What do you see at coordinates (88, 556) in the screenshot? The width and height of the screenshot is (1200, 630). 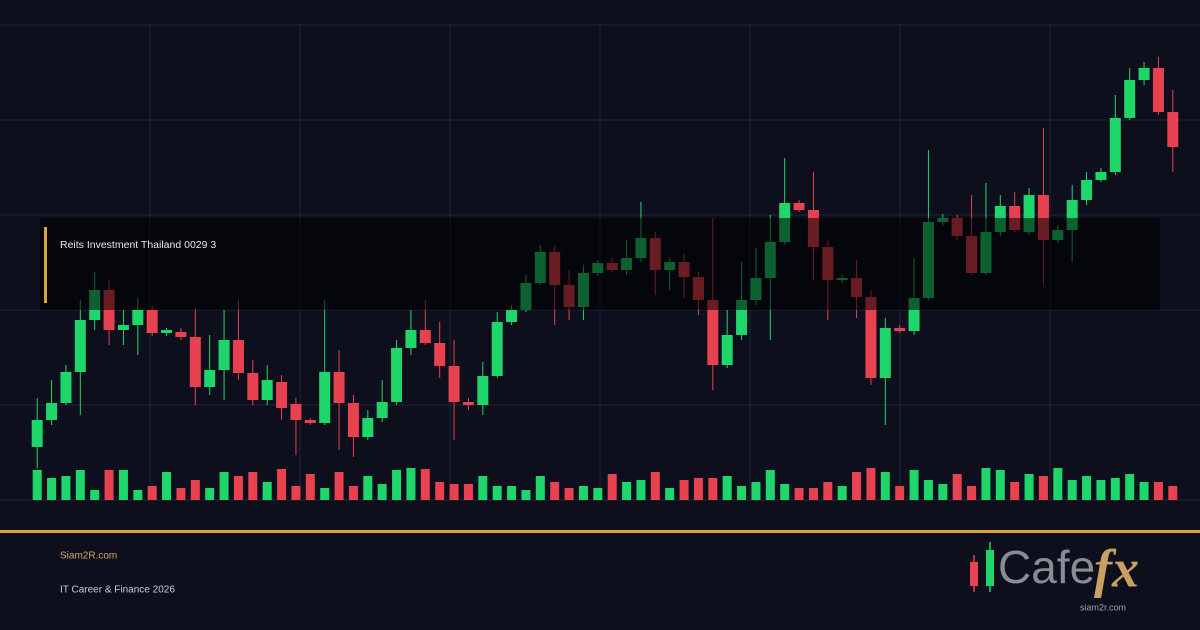 I see `footer-site: Siam2R.com` at bounding box center [88, 556].